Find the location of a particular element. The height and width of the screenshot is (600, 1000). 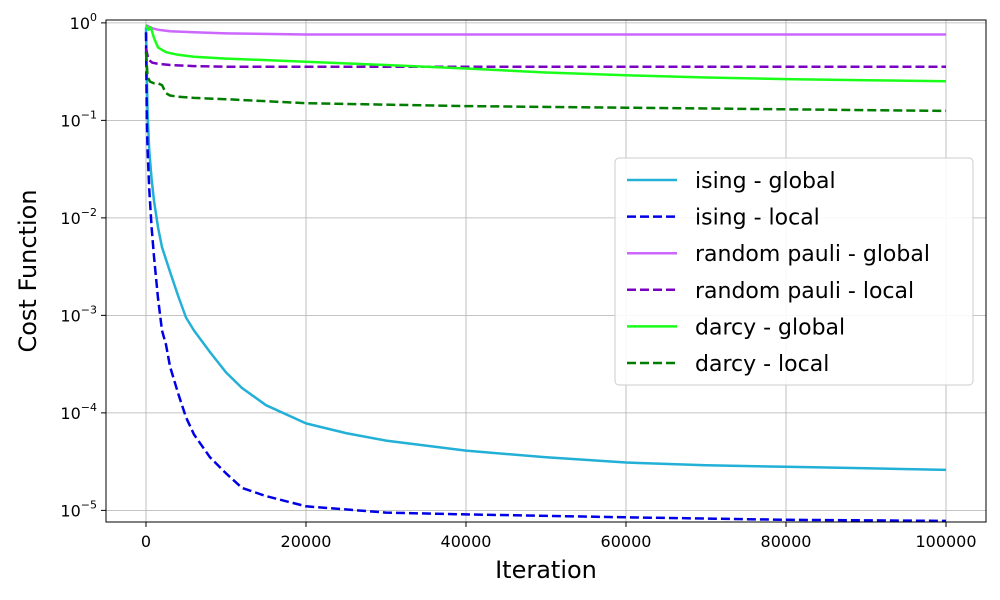

y-tick-label: 10⁻¹ is located at coordinates (78, 119).